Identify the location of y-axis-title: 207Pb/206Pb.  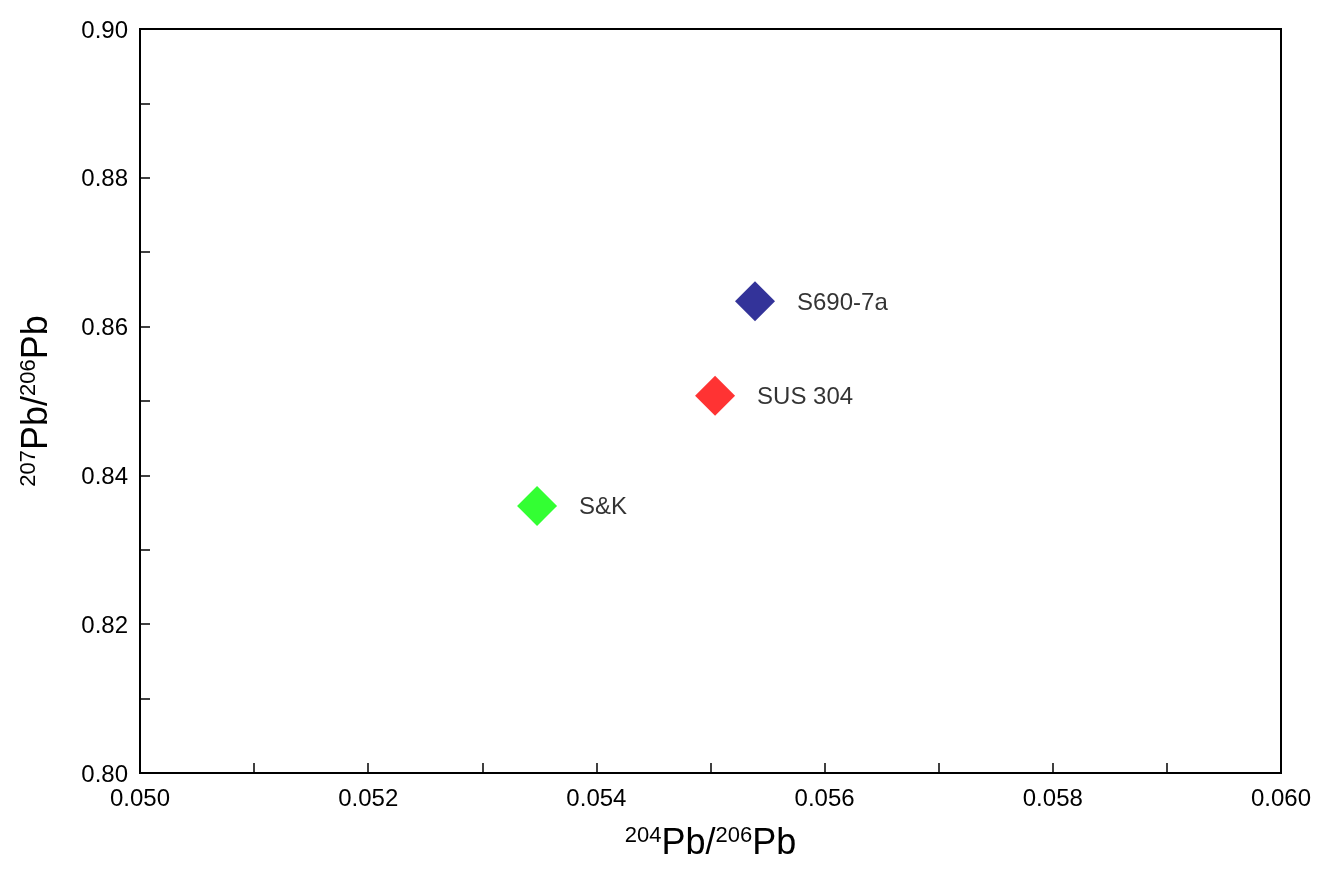
(34, 401).